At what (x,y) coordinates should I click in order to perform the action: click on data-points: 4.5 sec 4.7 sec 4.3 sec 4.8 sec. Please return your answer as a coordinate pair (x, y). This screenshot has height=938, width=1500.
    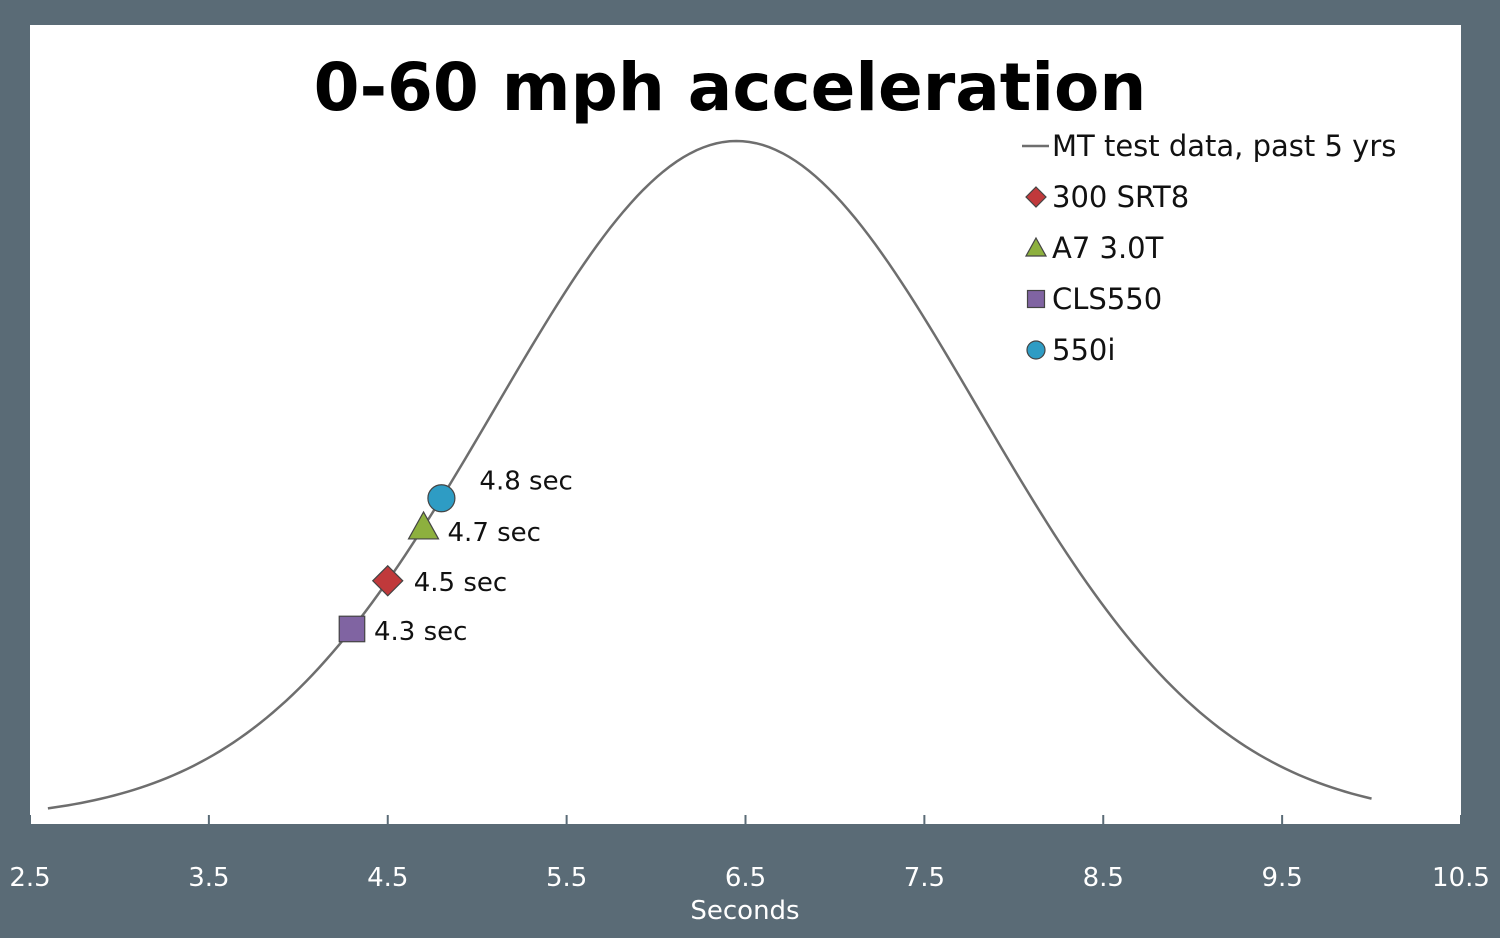
    Looking at the image, I should click on (455, 556).